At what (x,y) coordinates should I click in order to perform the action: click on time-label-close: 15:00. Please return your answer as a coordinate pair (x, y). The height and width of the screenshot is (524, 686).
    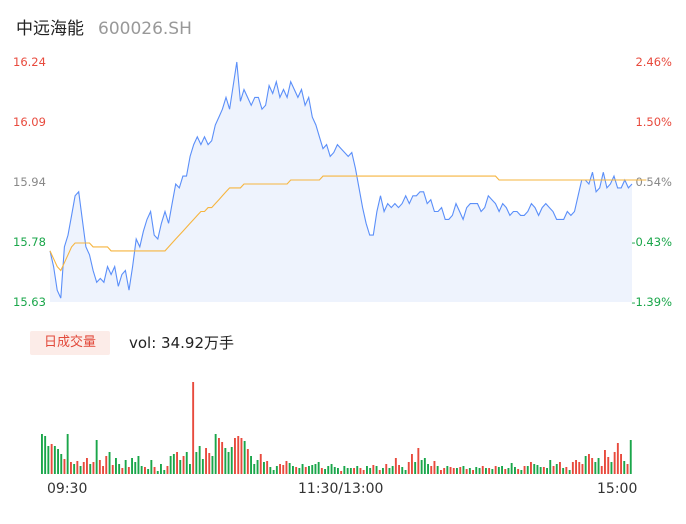
    Looking at the image, I should click on (617, 489).